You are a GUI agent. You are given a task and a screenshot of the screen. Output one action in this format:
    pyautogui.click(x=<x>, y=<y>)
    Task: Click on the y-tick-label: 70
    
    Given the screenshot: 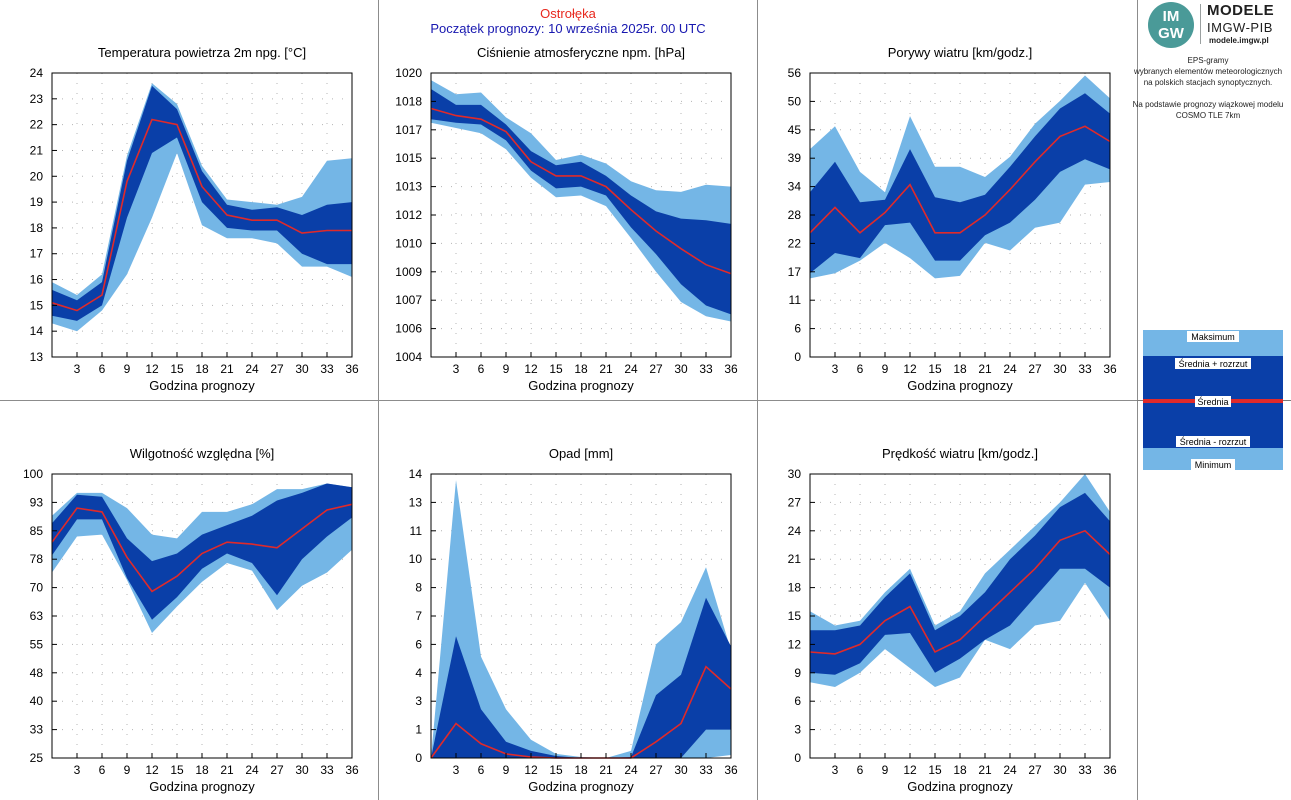 What is the action you would take?
    pyautogui.click(x=37, y=588)
    